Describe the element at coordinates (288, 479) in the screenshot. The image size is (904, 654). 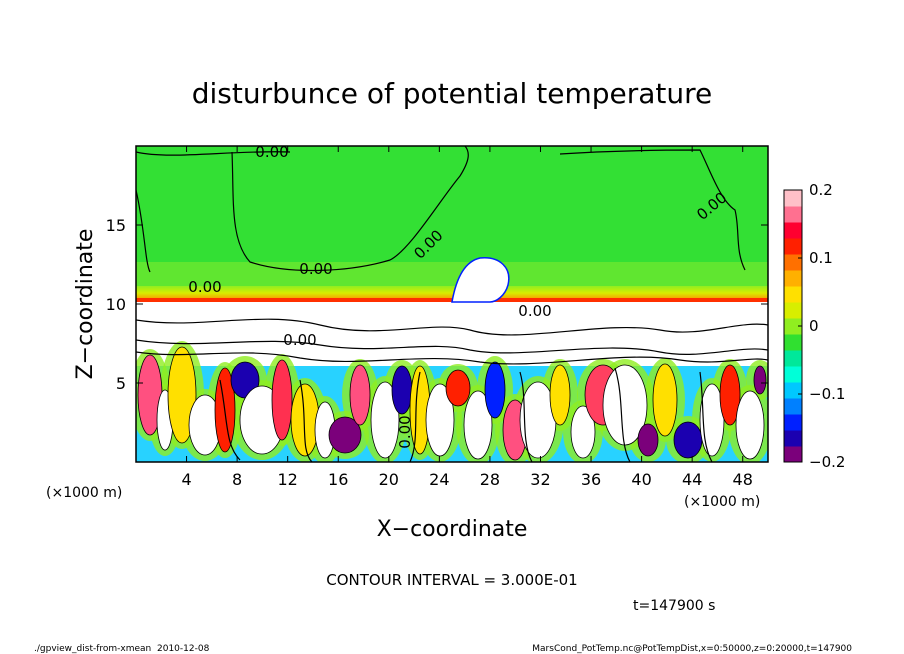
I see `x-tick-label: 12` at that location.